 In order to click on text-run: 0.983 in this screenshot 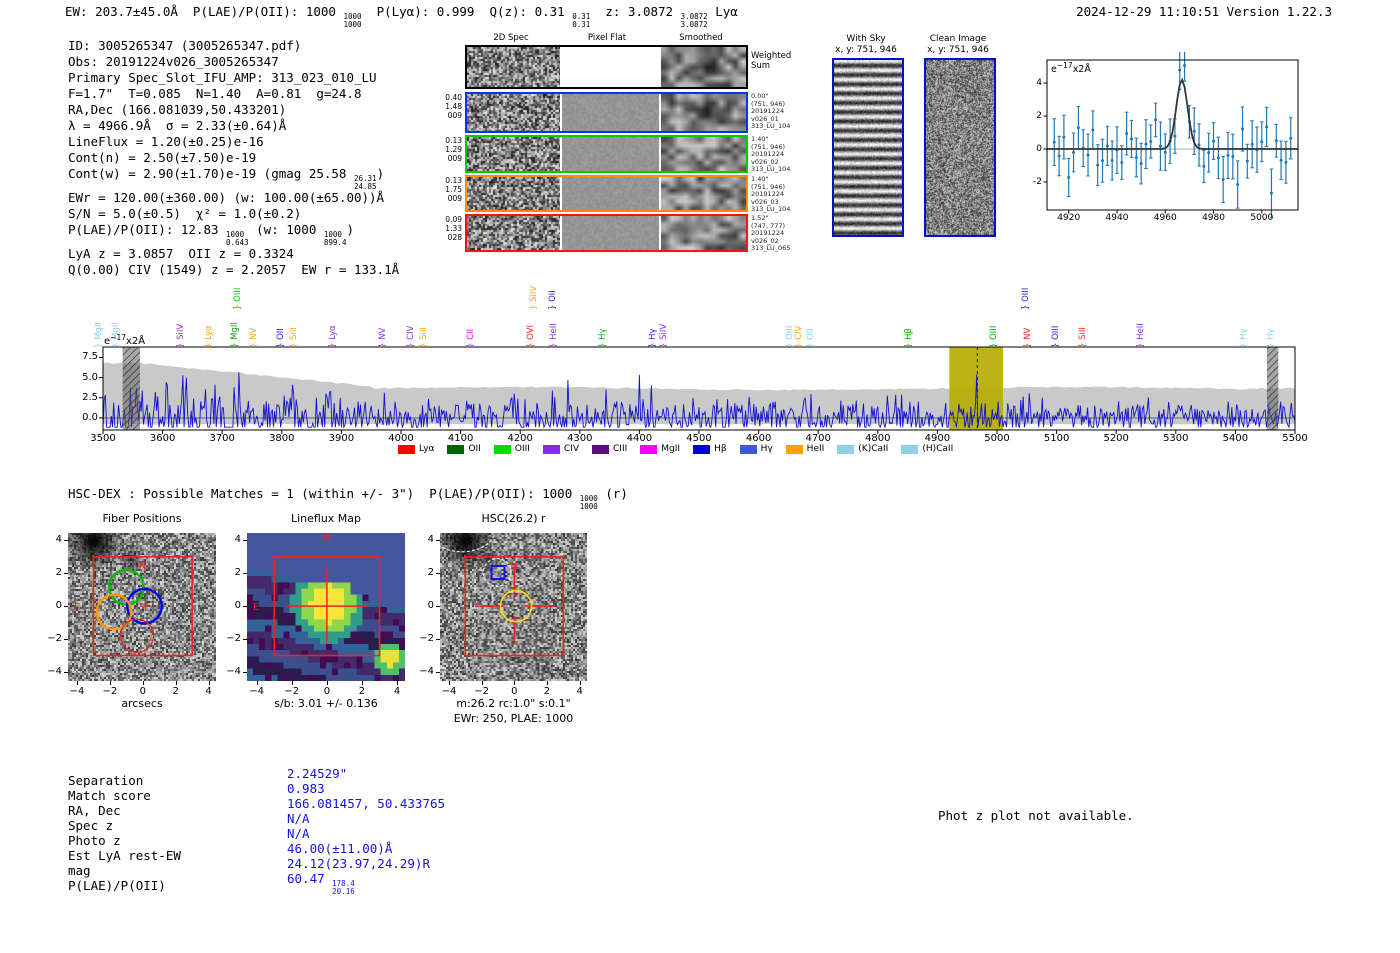, I will do `click(306, 788)`.